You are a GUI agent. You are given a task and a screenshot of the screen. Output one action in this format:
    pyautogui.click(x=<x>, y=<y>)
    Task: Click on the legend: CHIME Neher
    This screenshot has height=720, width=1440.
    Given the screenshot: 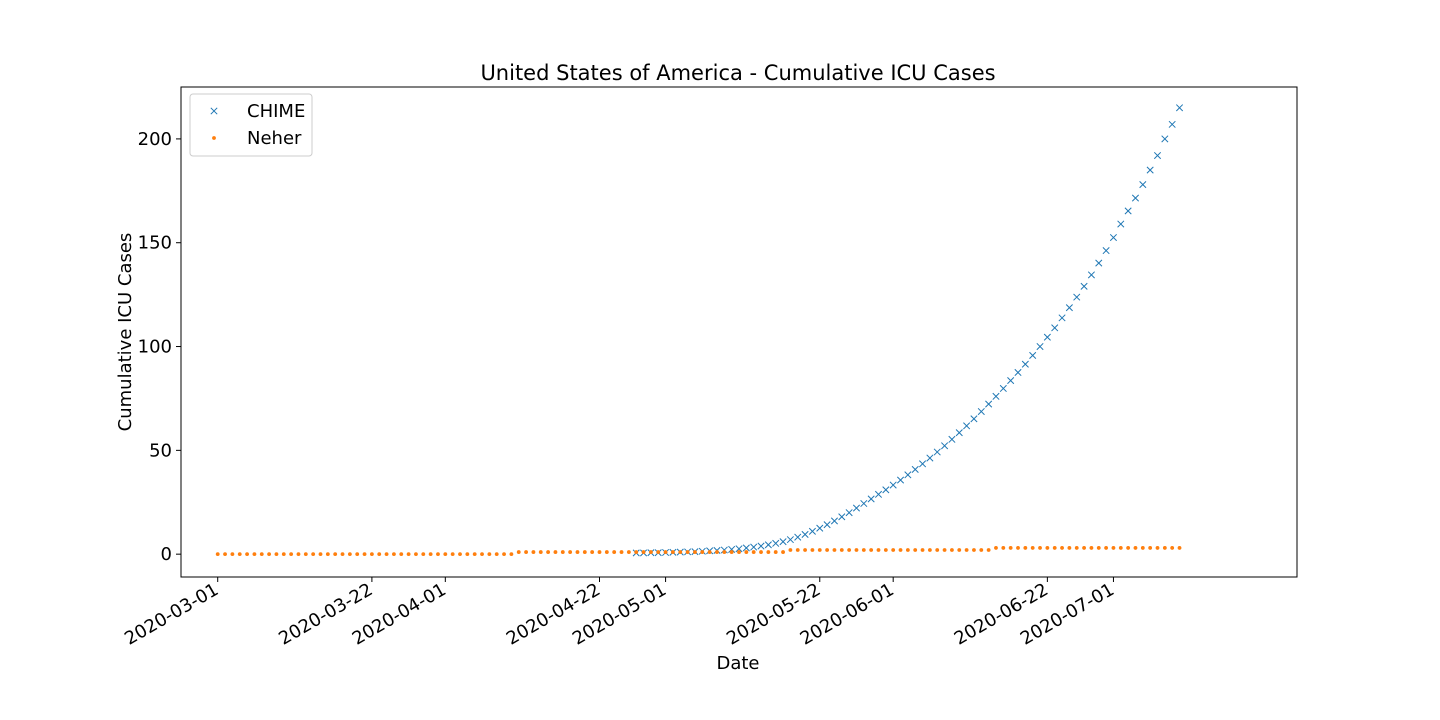 What is the action you would take?
    pyautogui.click(x=251, y=125)
    